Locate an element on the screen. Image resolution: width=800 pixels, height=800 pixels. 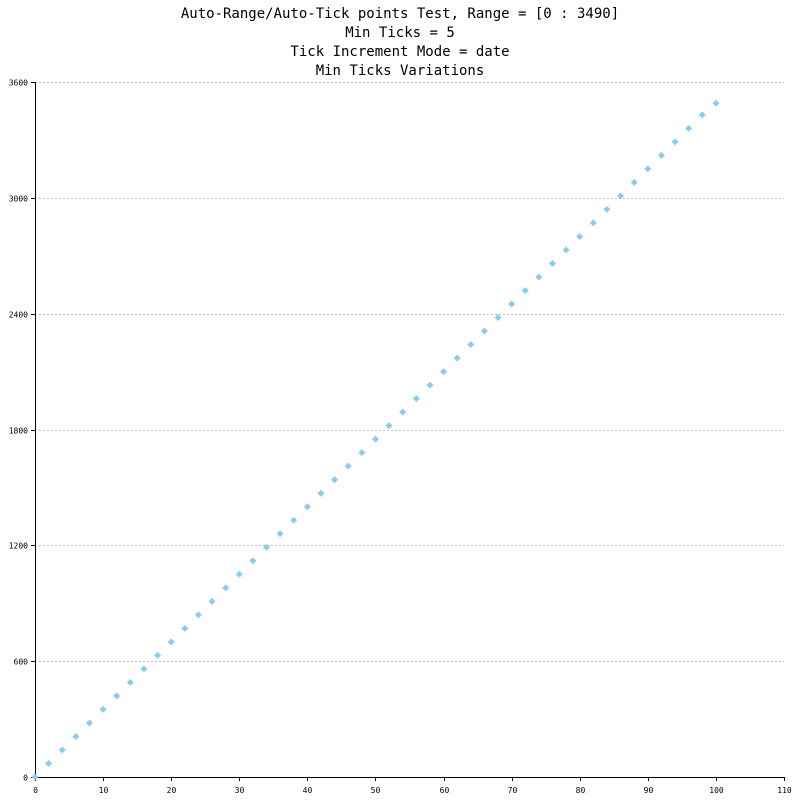
chart-subtitle-line: Tick Increment Mode = date is located at coordinates (399, 52).